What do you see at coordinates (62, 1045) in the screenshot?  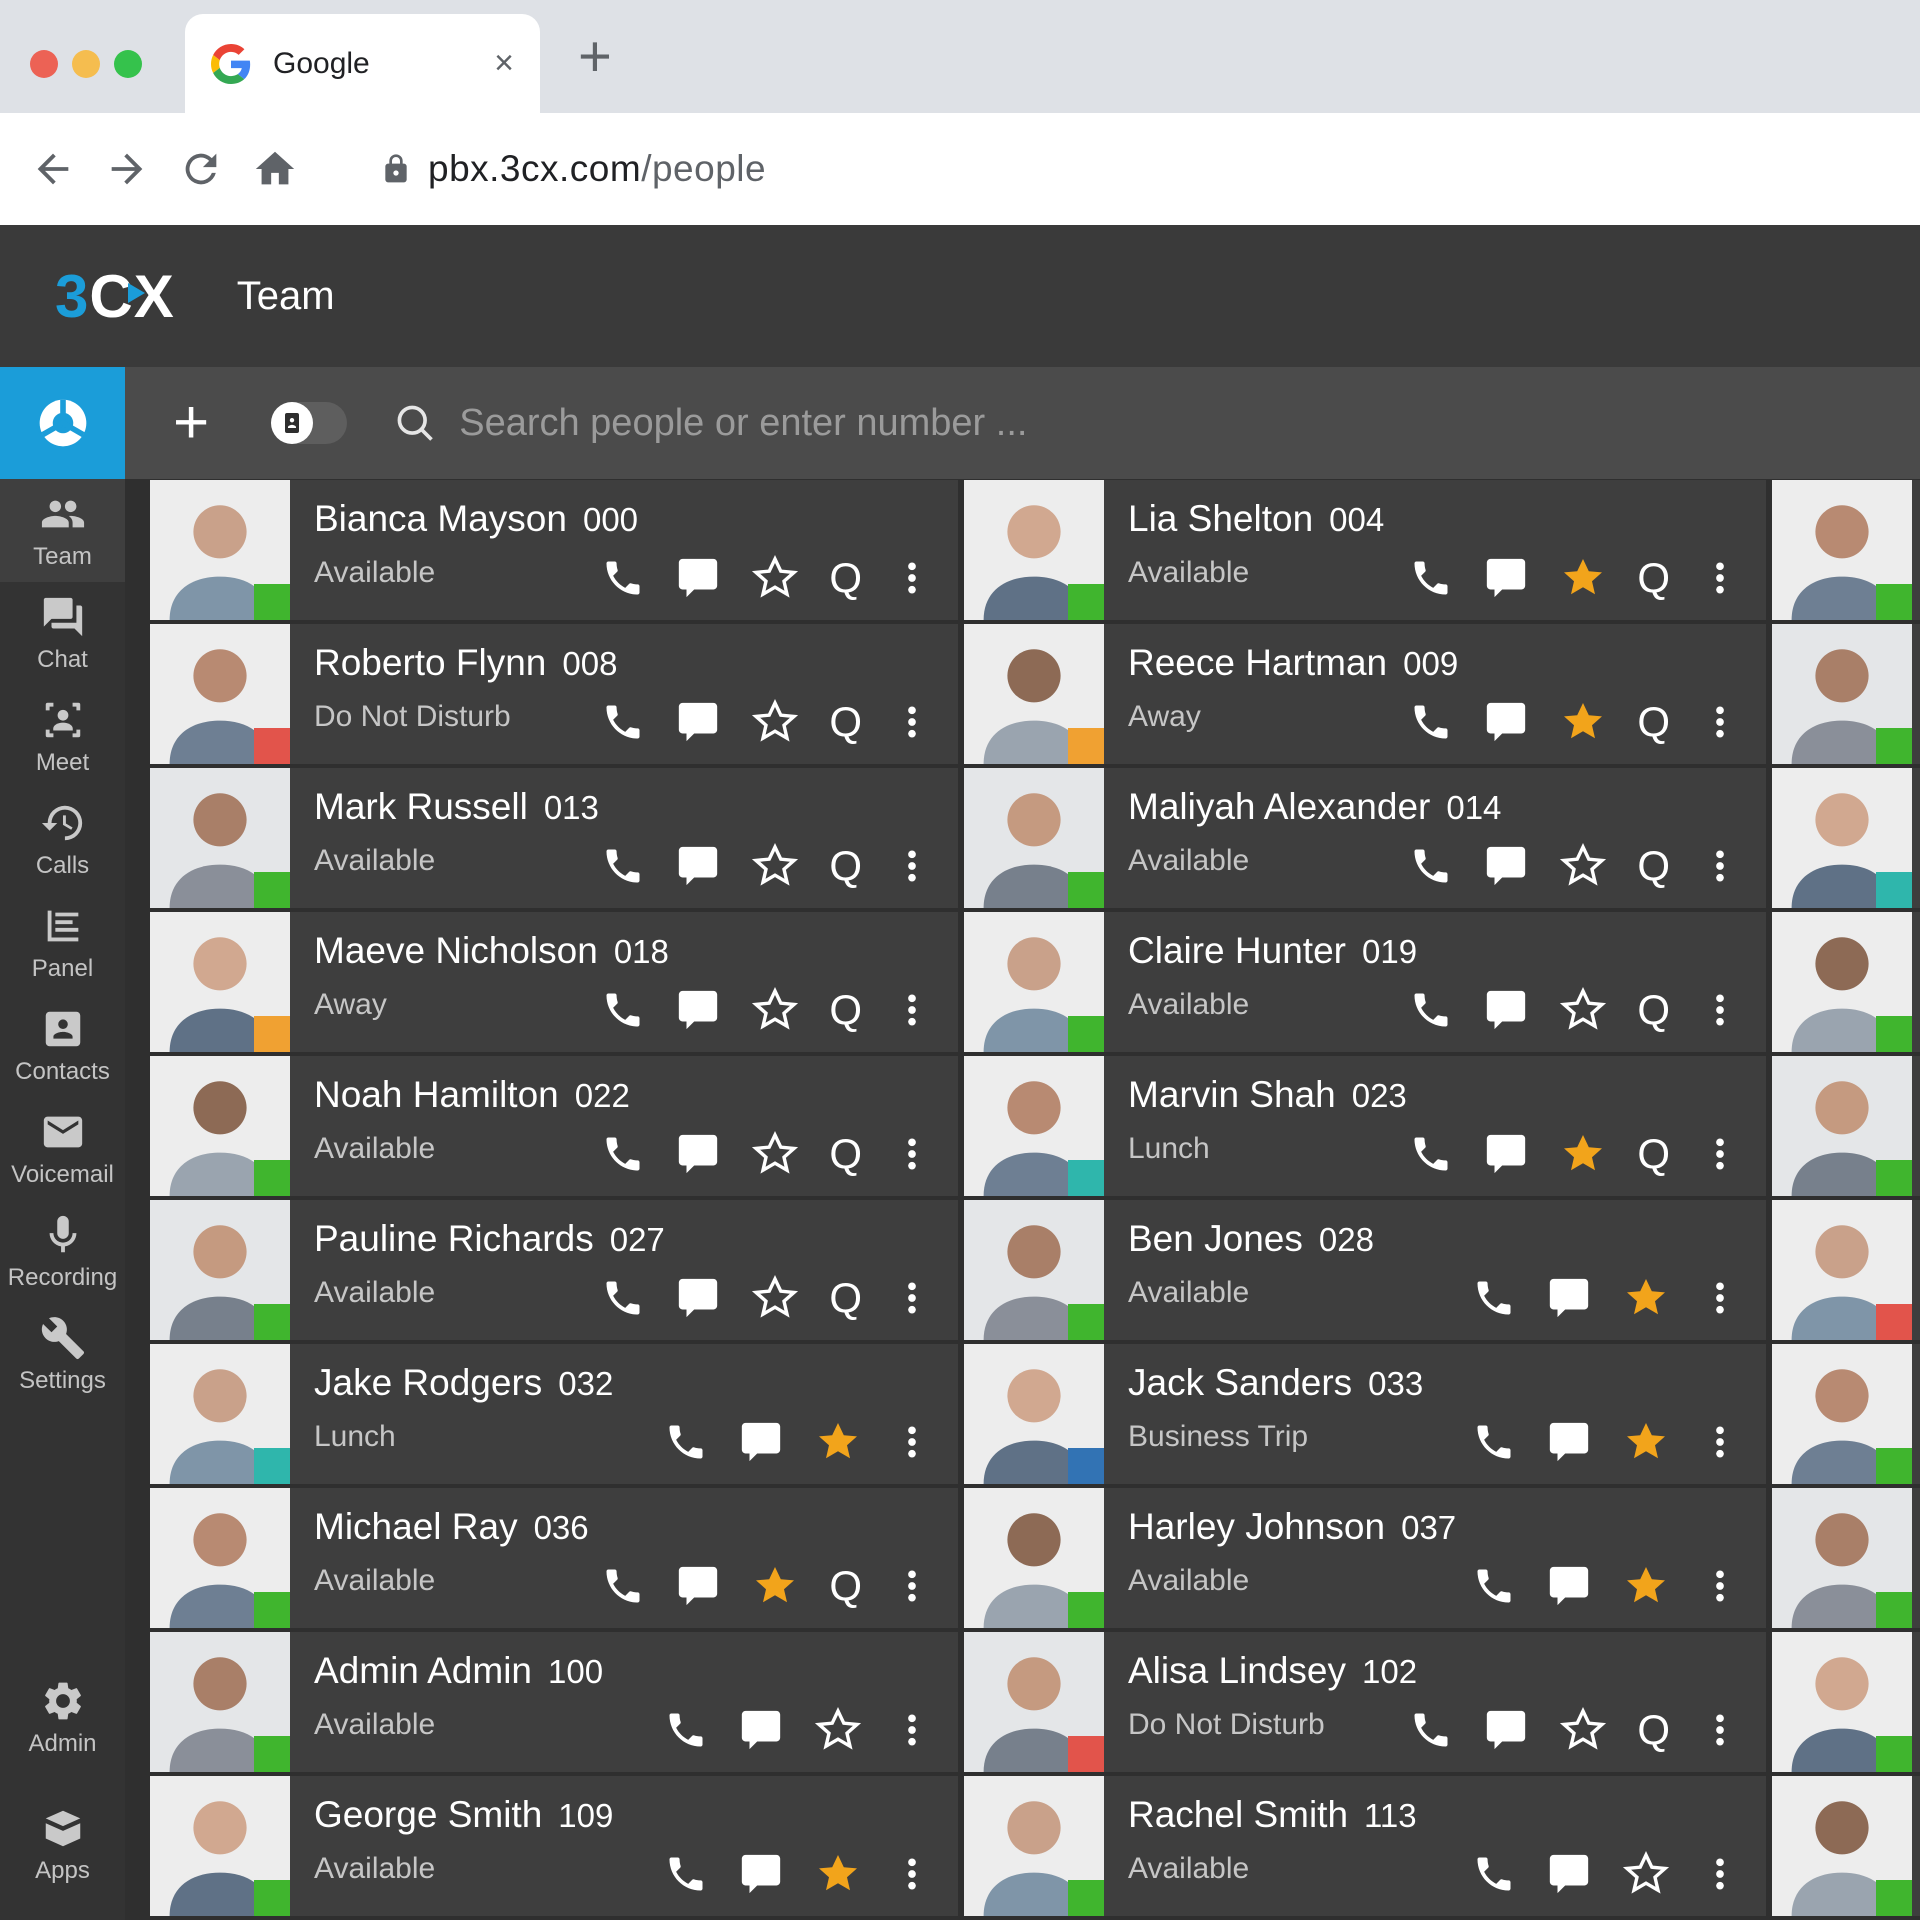 I see `sidebar-item-contacts: Contacts` at bounding box center [62, 1045].